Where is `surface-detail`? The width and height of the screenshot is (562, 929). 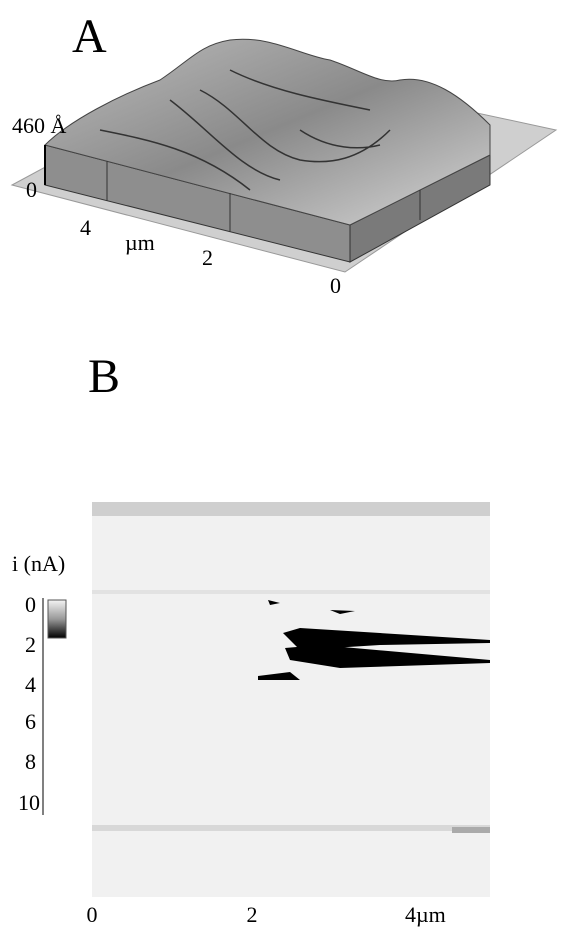 surface-detail is located at coordinates (245, 130).